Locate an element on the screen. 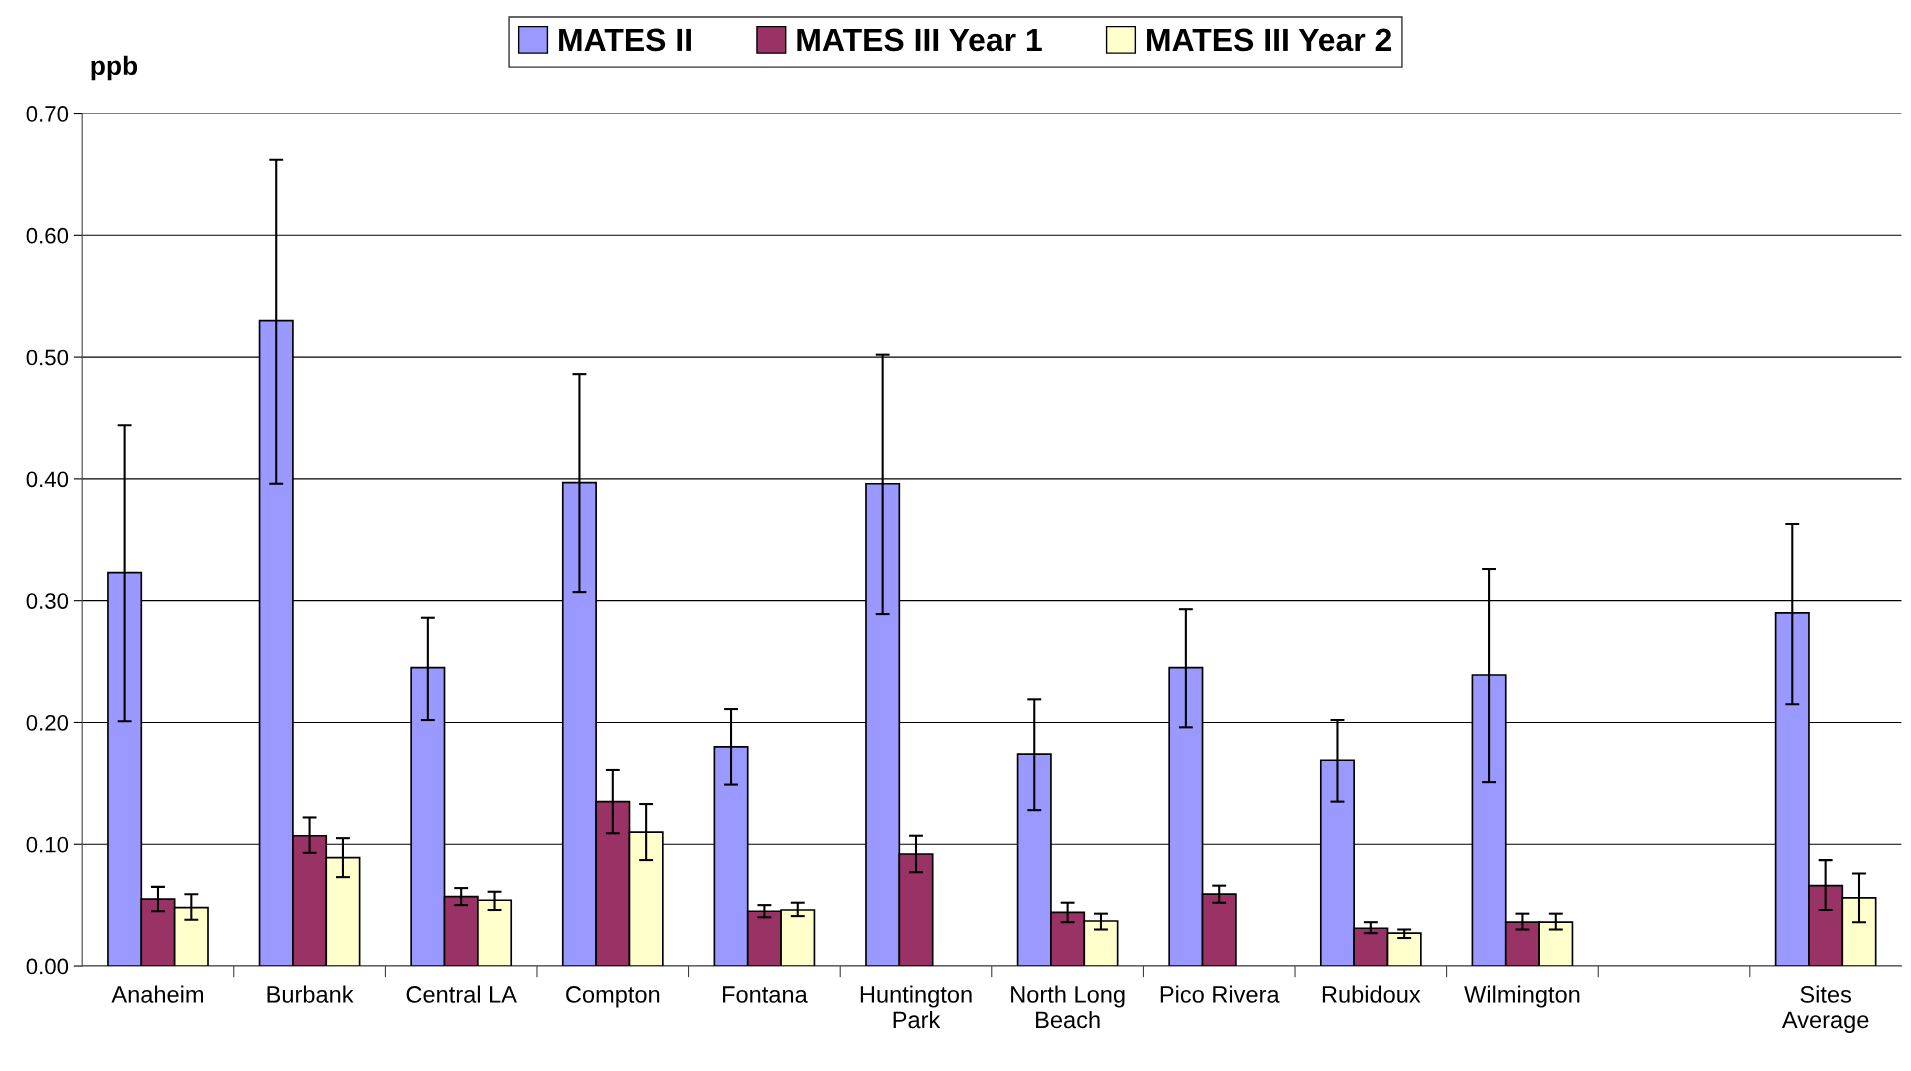 Image resolution: width=1911 pixels, height=1071 pixels. y-tick-label: 0.00 is located at coordinates (47, 966).